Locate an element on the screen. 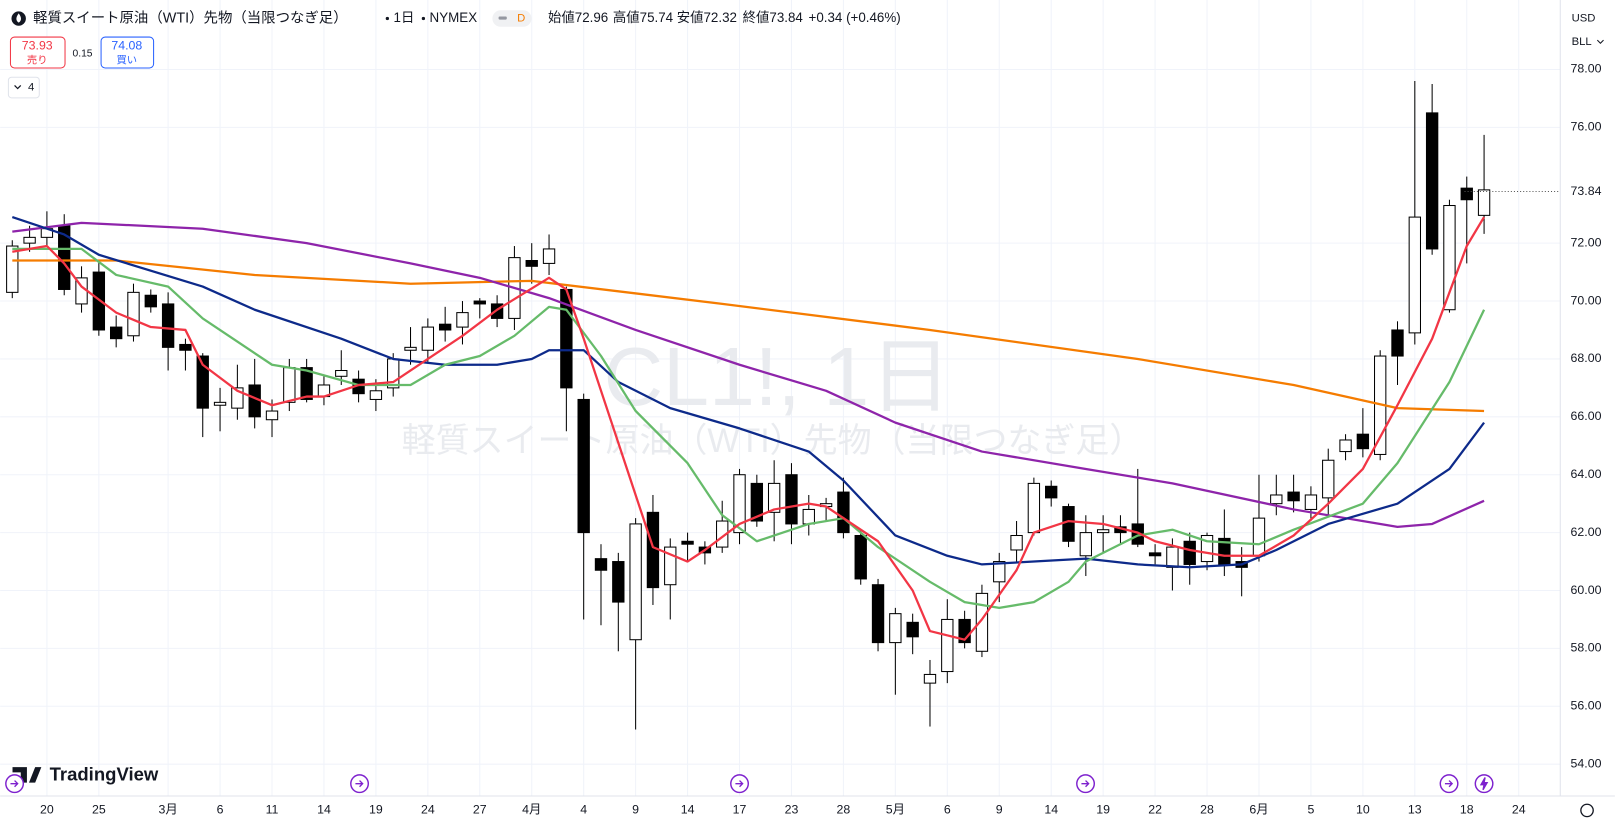 The width and height of the screenshot is (1615, 830). last-price-badge is located at coordinates (1586, 191).